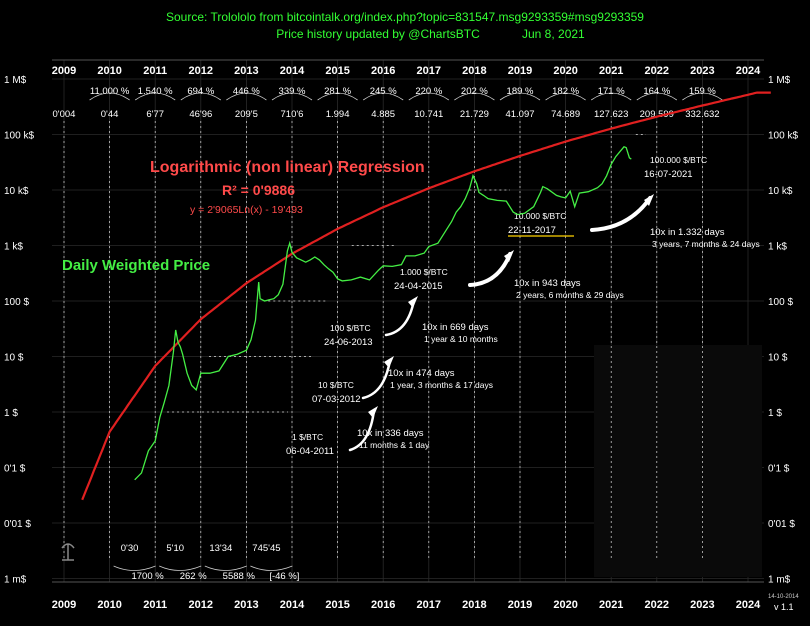 The width and height of the screenshot is (810, 626). Describe the element at coordinates (246, 91) in the screenshot. I see `annual-growth-label: 446 %` at that location.